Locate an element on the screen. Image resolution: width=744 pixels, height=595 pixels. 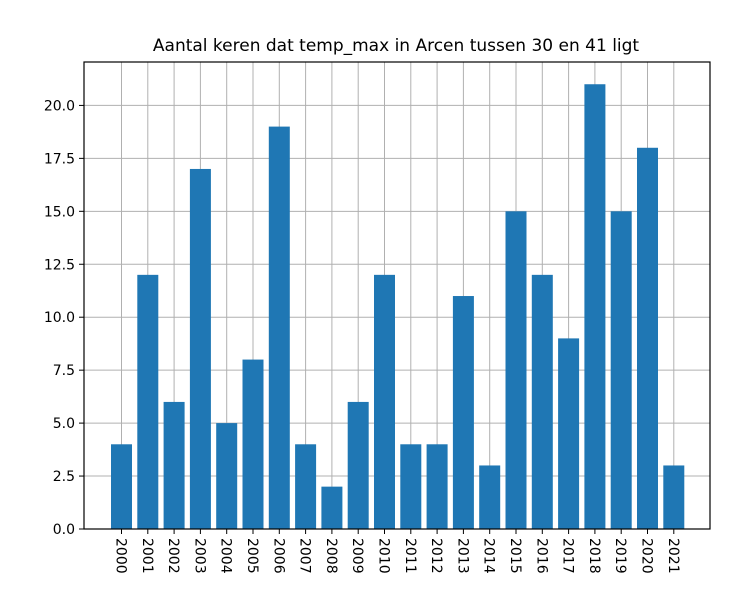
x-tick-label: 2020 is located at coordinates (647, 556).